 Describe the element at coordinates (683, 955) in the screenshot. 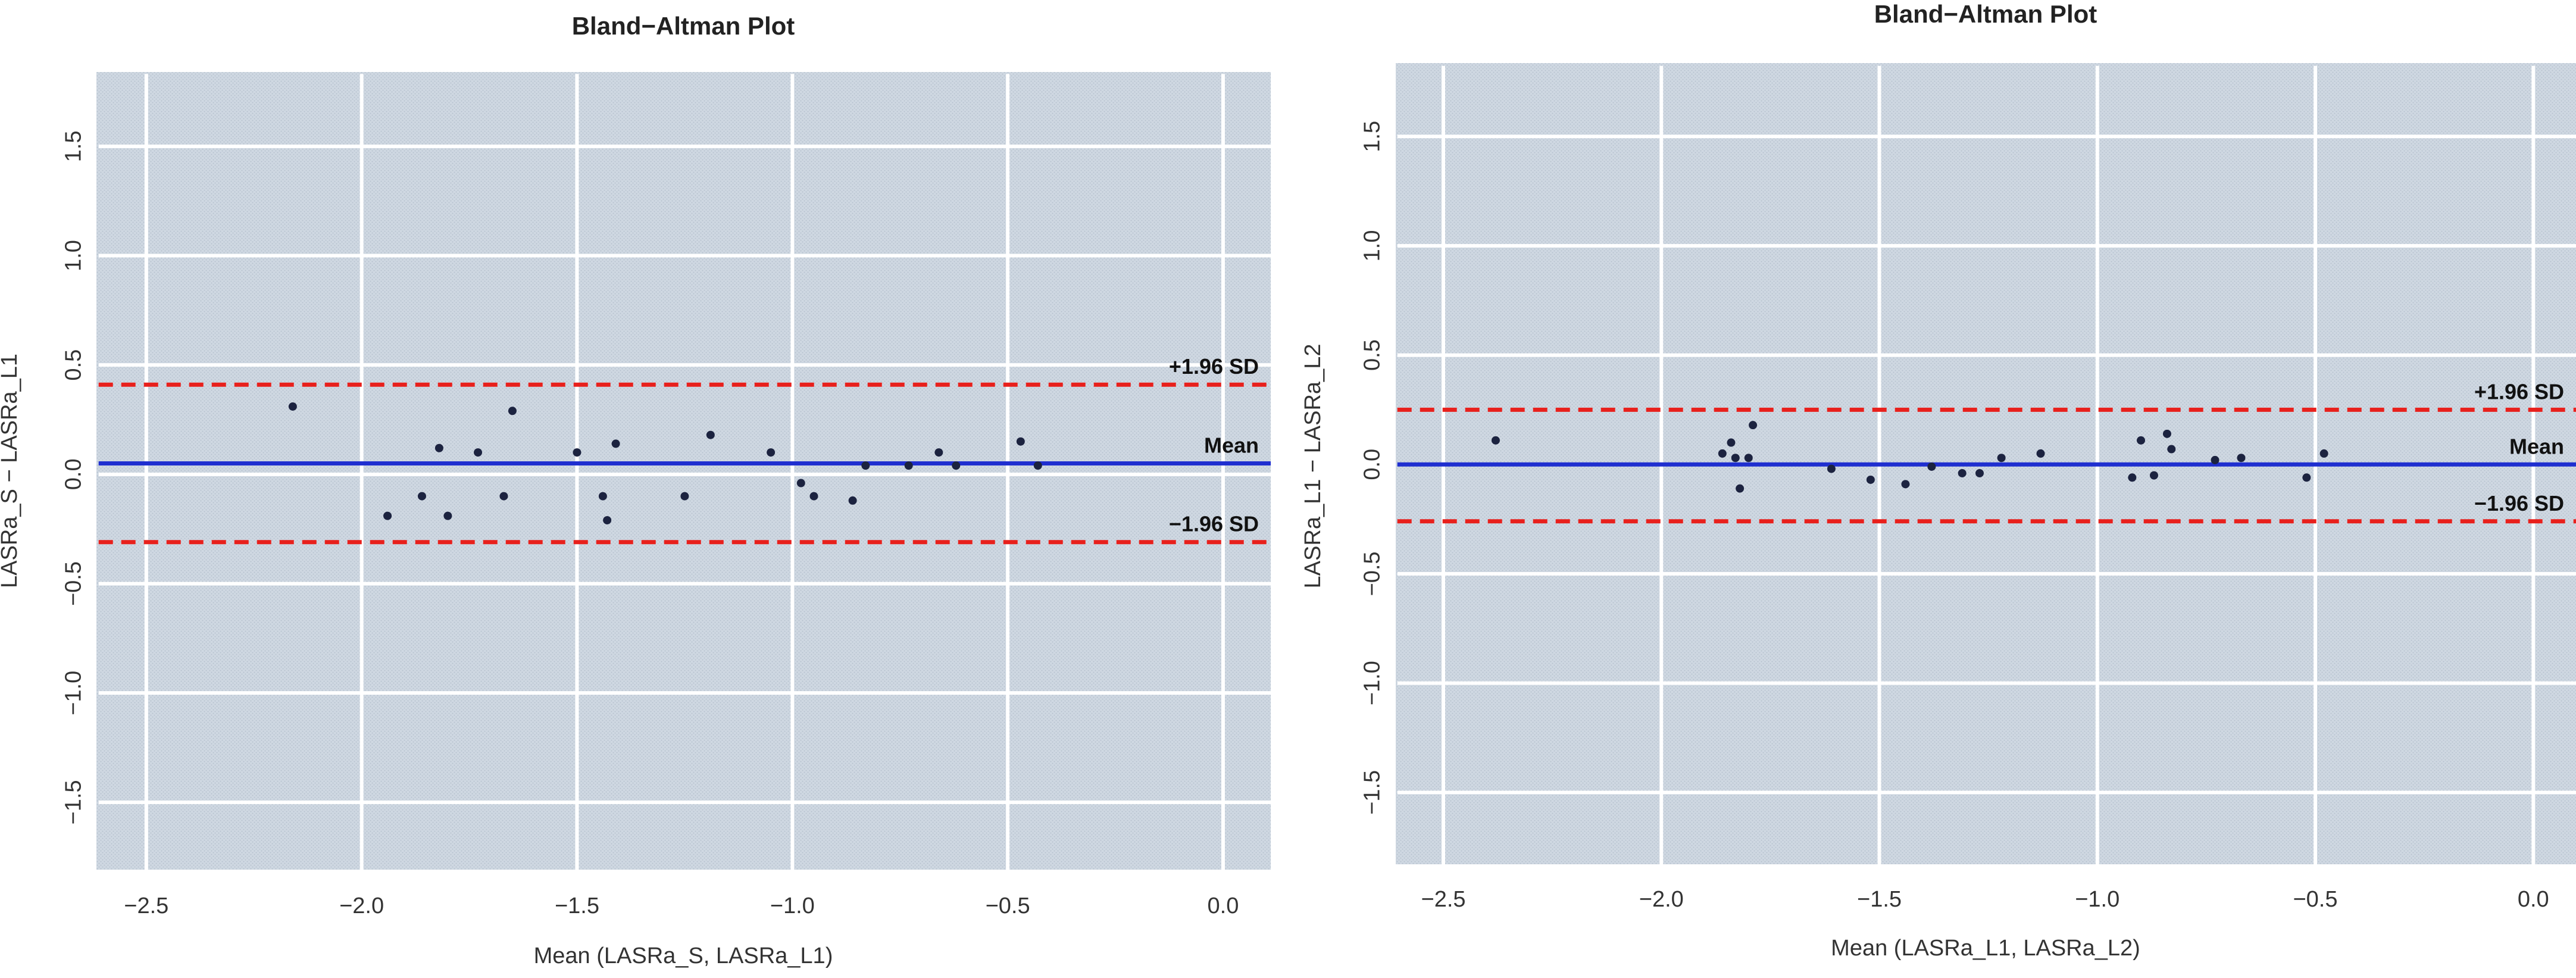

I see `x-axis-label: Mean (LASRa_S, LASRa_L1)` at that location.